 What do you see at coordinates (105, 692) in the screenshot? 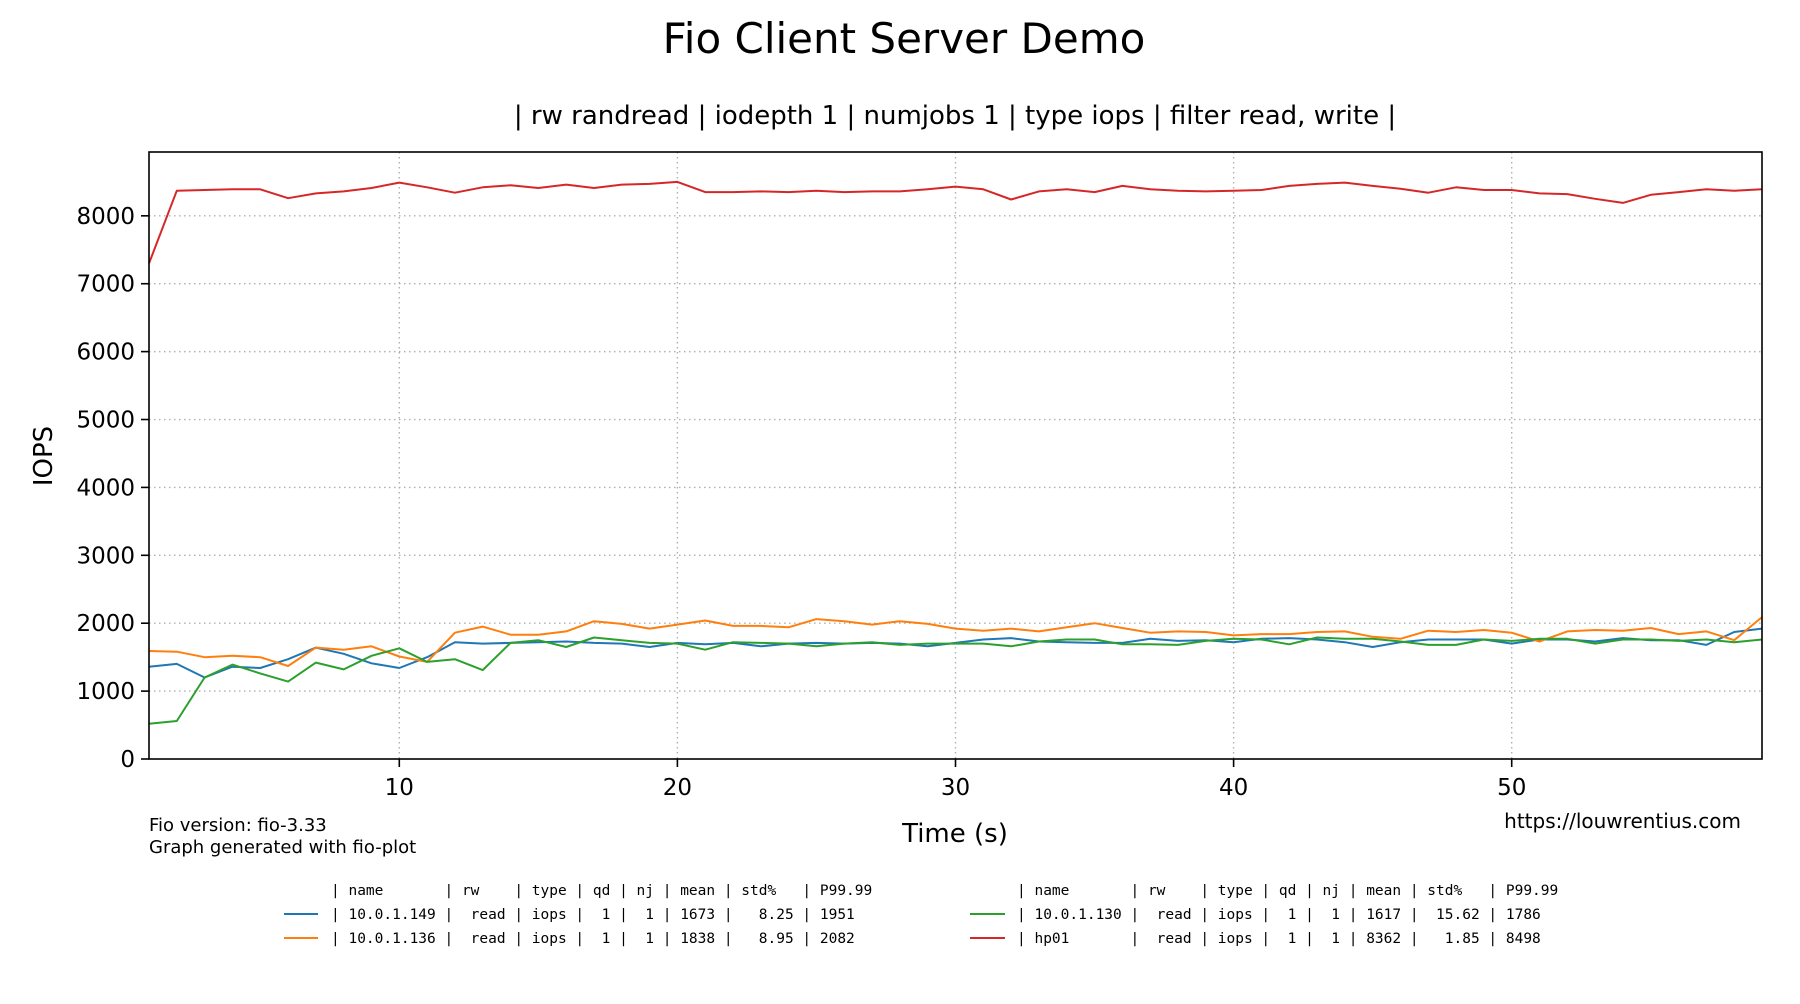
I see `y-tick-label: 1000` at bounding box center [105, 692].